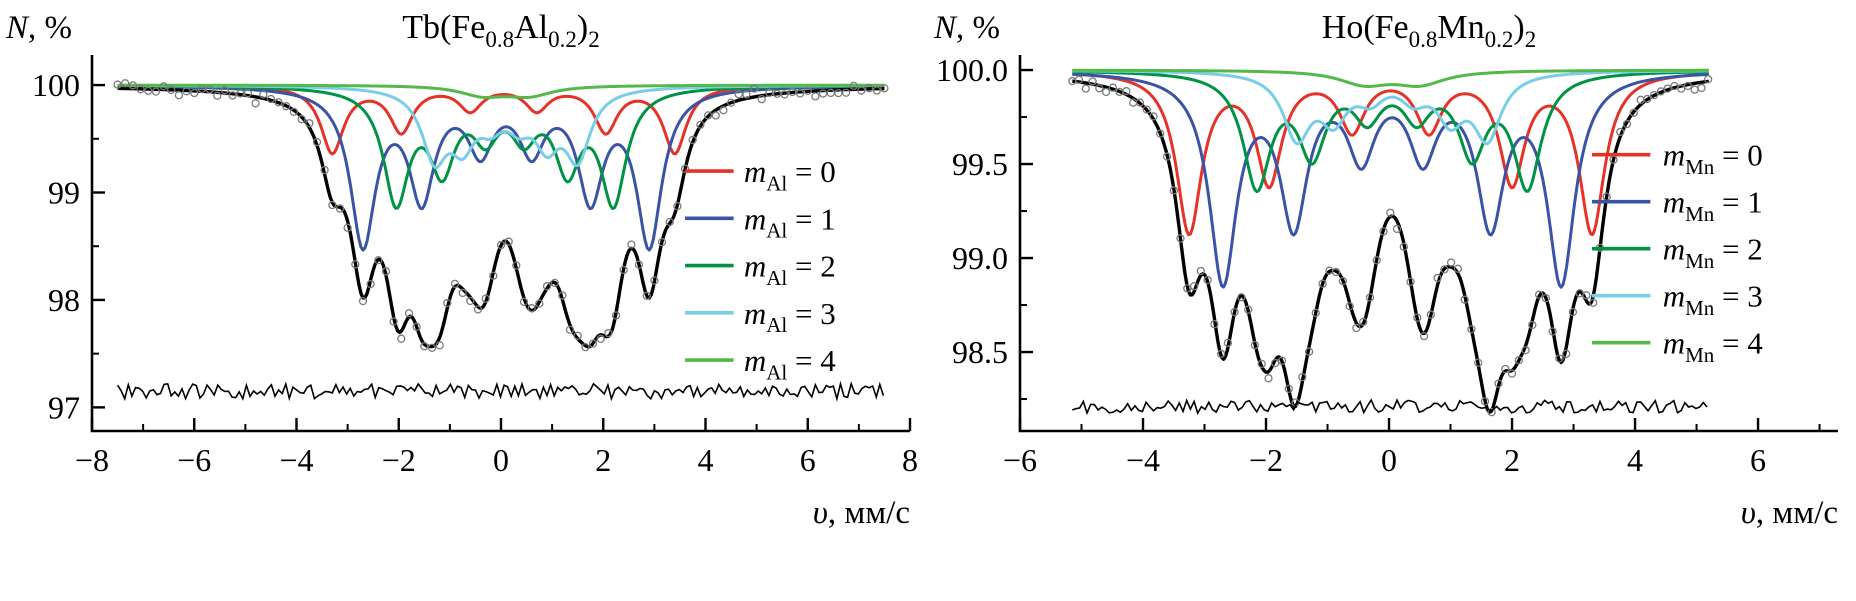 The height and width of the screenshot is (601, 1856). Describe the element at coordinates (1677, 252) in the screenshot. I see `legend: mMn = 0 mMn = 1 mMn = 2 mMn = 3 mMn = 4` at that location.